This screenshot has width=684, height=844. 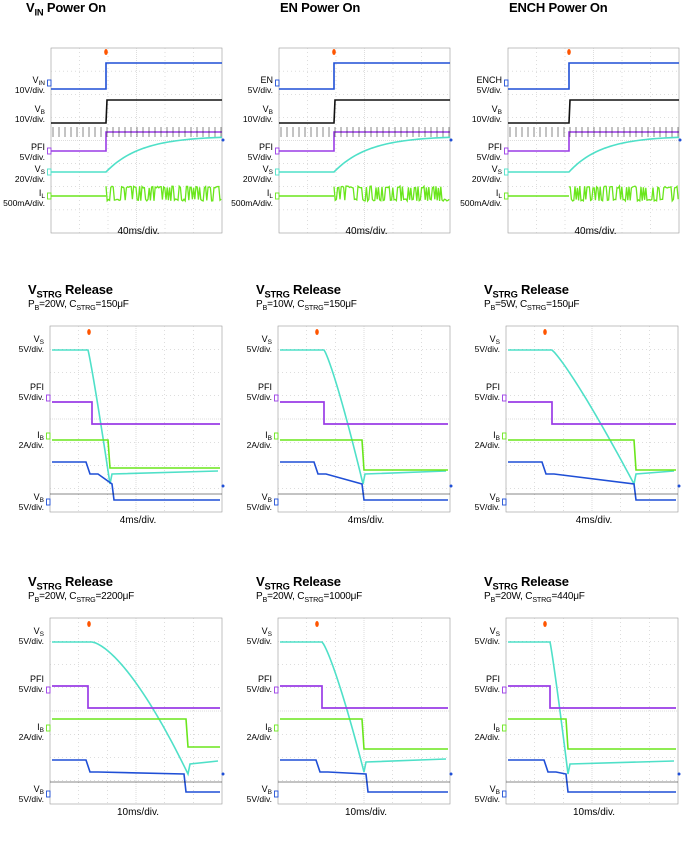 What do you see at coordinates (37, 387) in the screenshot?
I see `channel-name: PFI` at bounding box center [37, 387].